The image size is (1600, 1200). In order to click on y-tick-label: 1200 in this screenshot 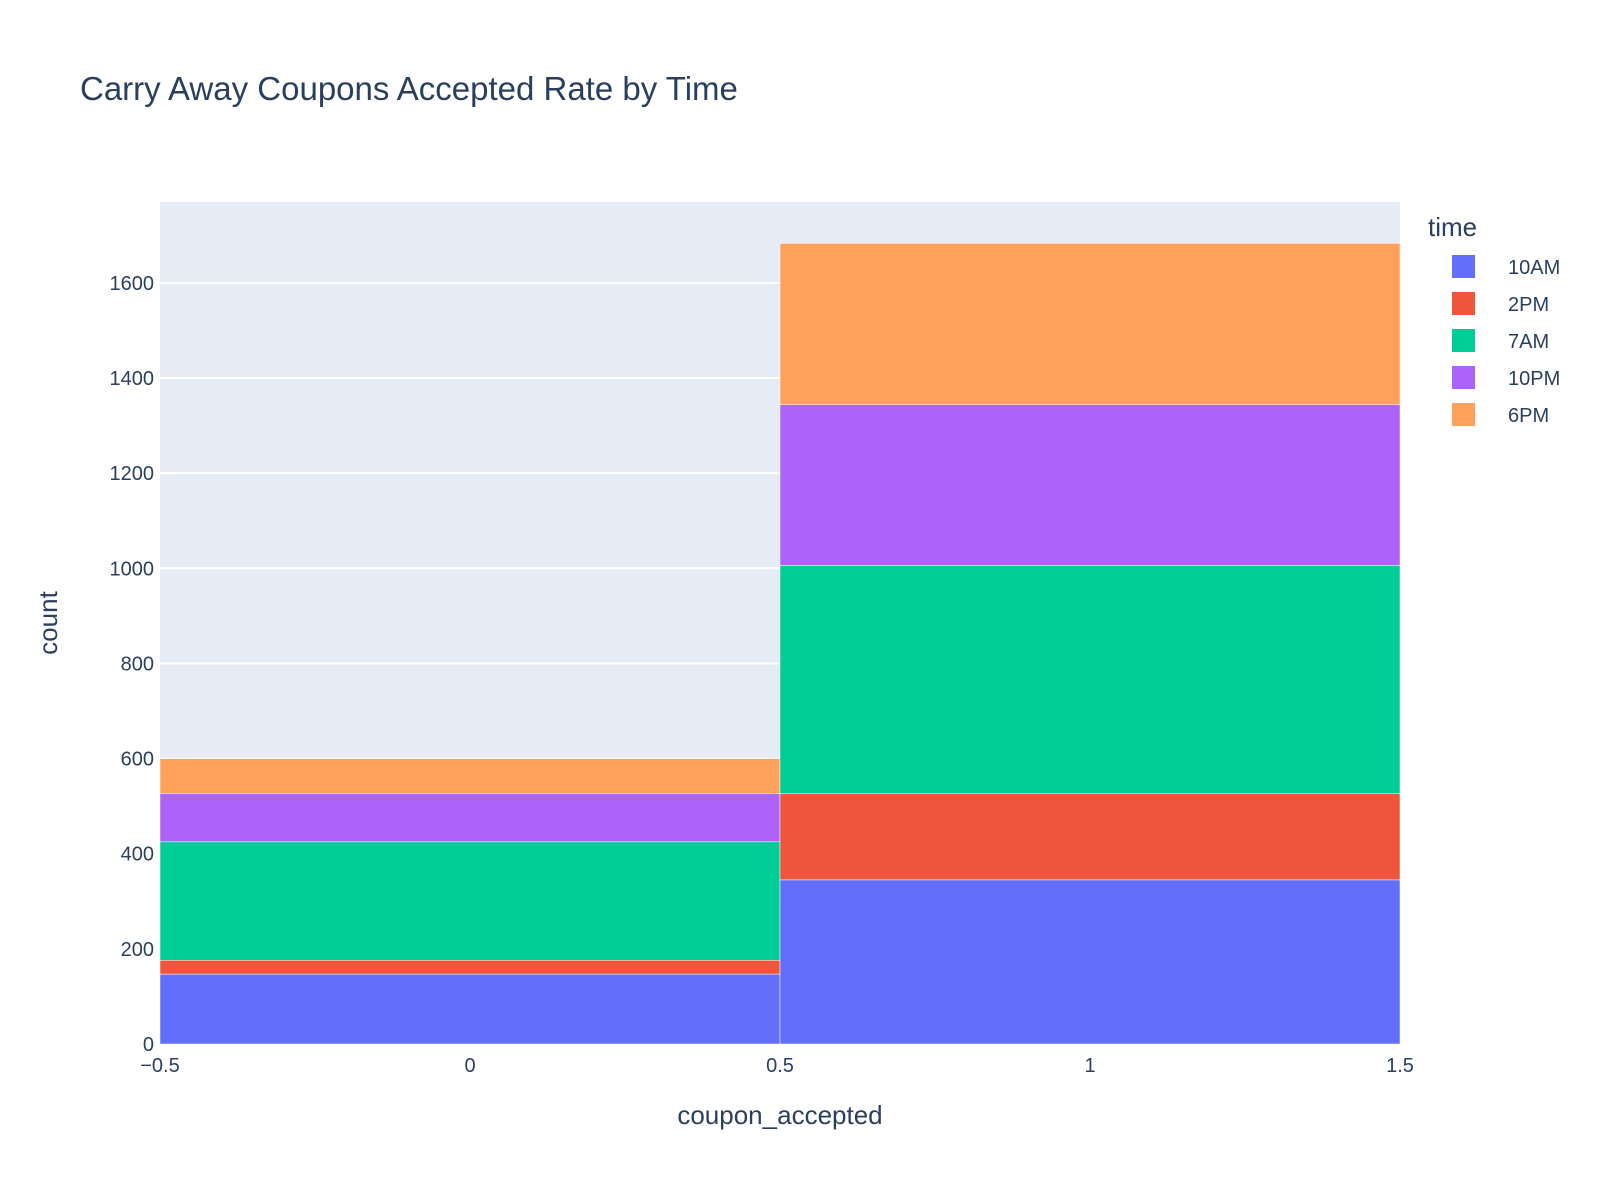, I will do `click(132, 474)`.